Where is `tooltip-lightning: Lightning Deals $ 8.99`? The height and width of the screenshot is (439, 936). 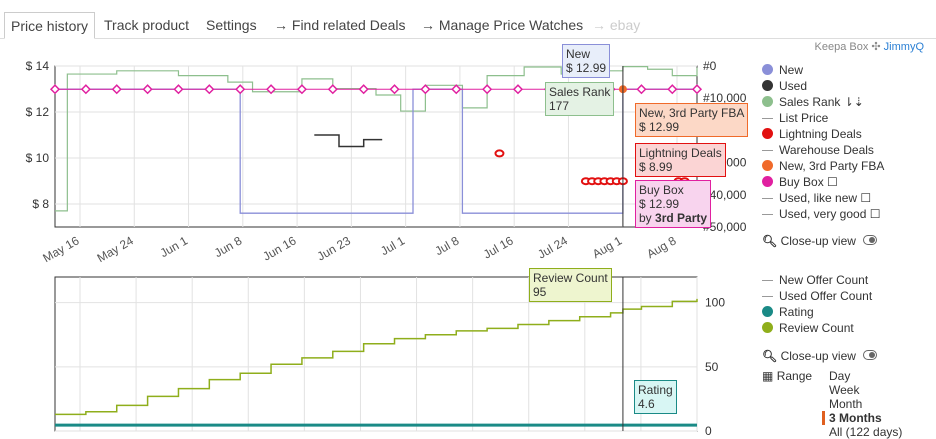
tooltip-lightning: Lightning Deals $ 8.99 is located at coordinates (680, 160).